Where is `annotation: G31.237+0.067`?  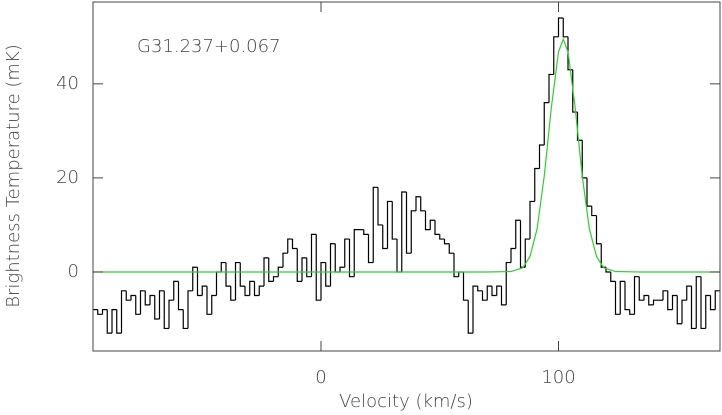
annotation: G31.237+0.067 is located at coordinates (209, 46).